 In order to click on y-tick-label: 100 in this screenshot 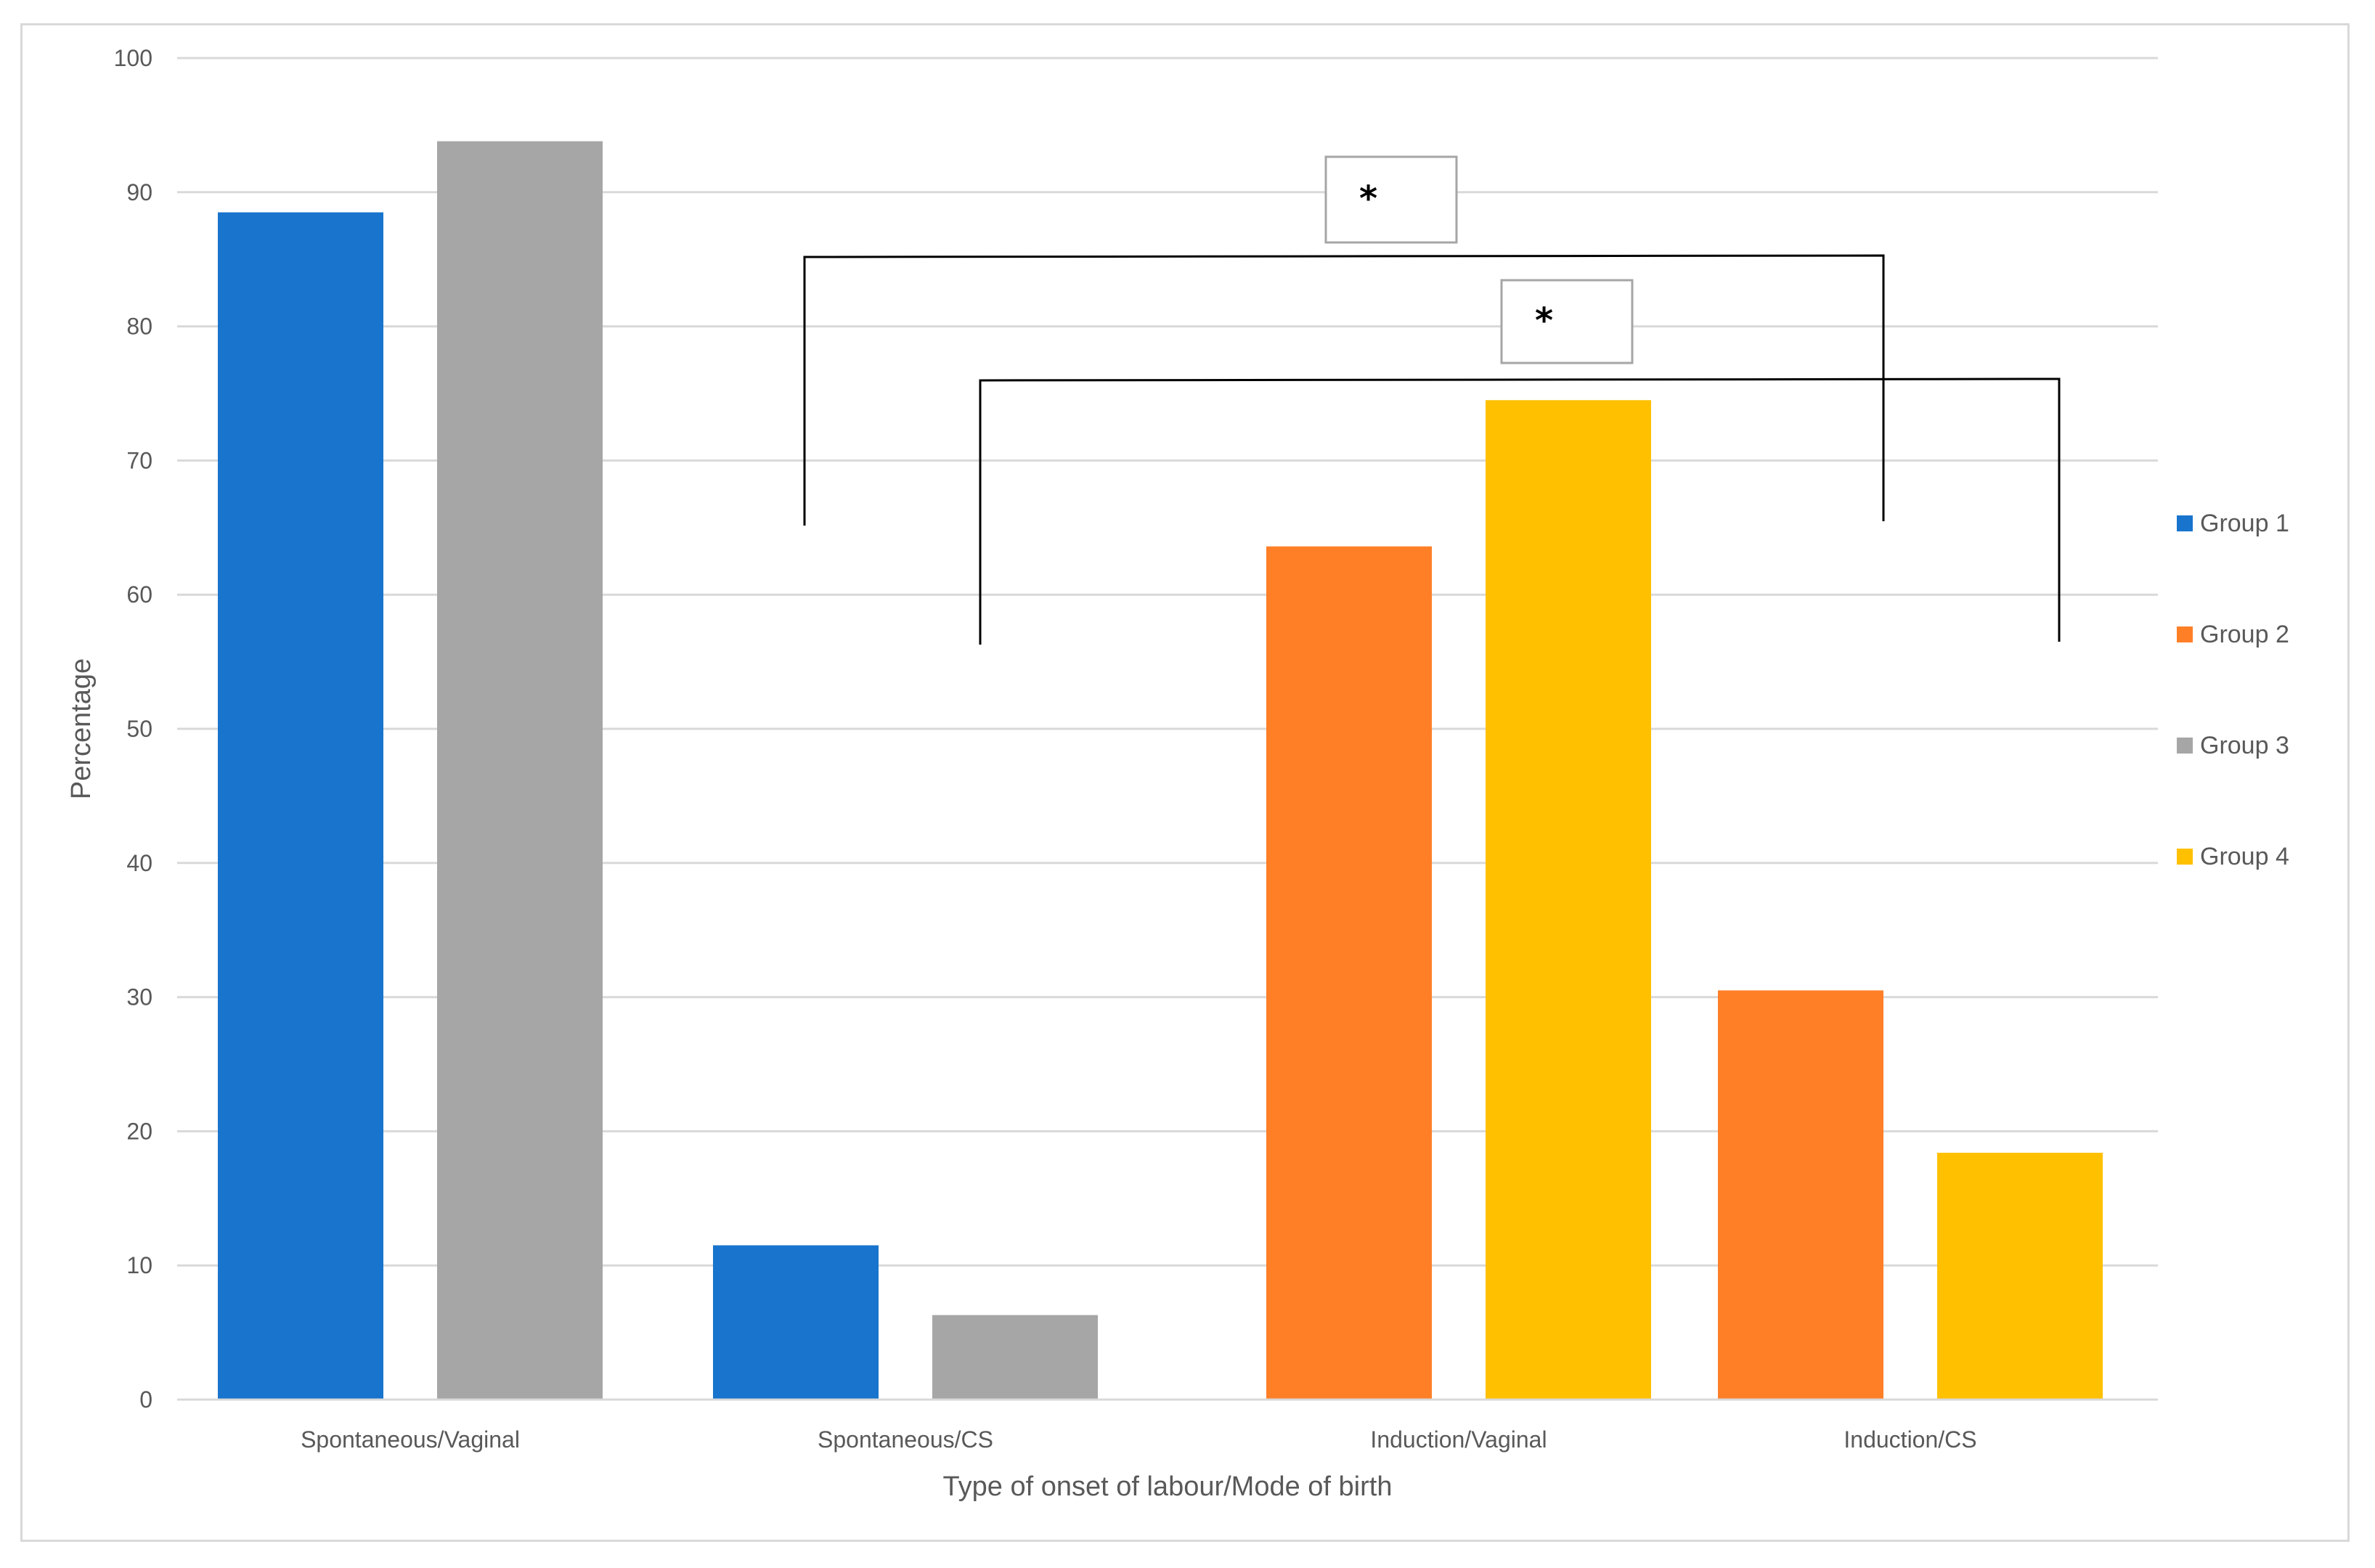, I will do `click(133, 58)`.